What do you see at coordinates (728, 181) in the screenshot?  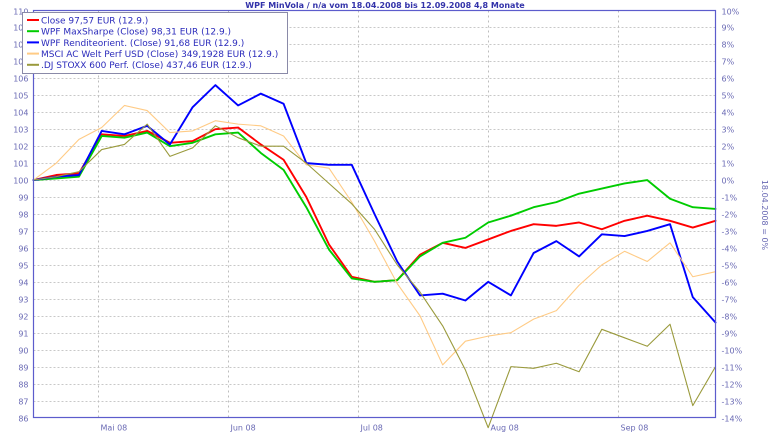 I see `y-axis-right-tick-label: 0%` at bounding box center [728, 181].